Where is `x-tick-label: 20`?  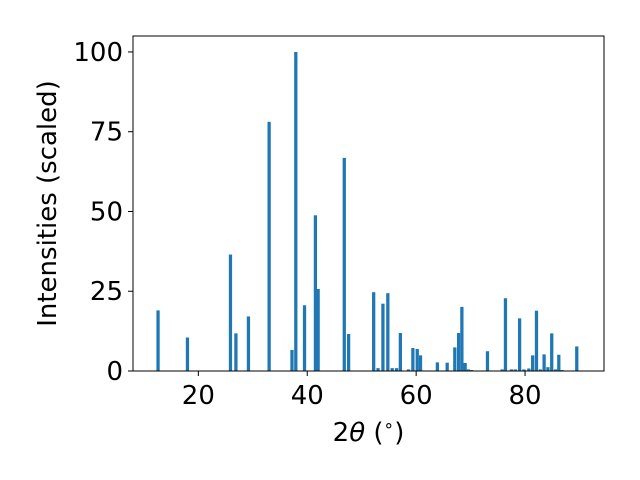
x-tick-label: 20 is located at coordinates (198, 396).